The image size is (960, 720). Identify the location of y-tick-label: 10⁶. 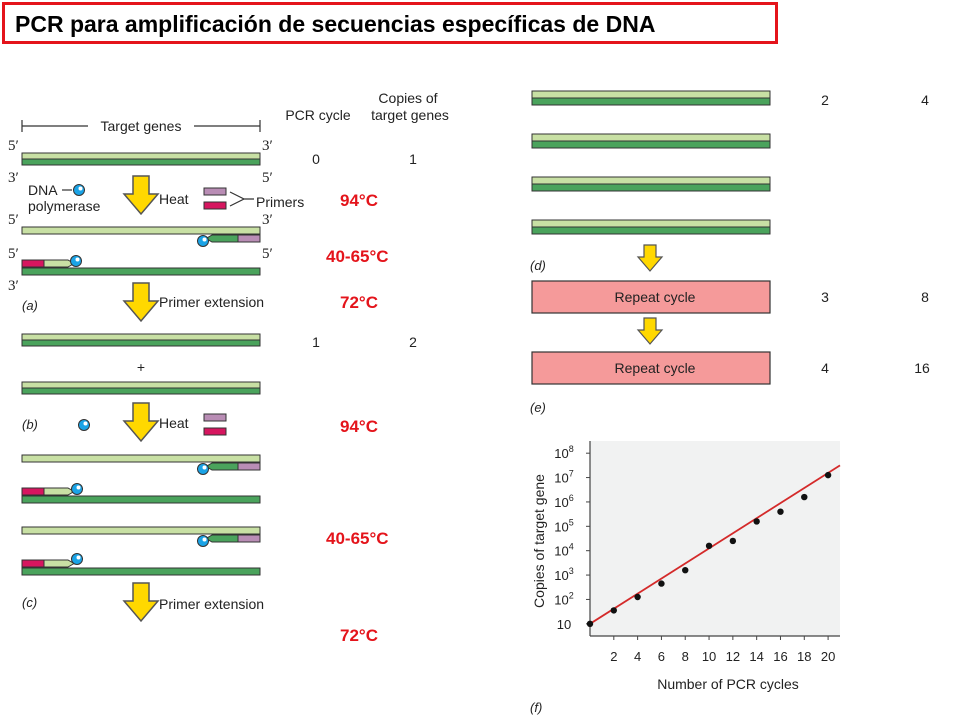
(563, 501).